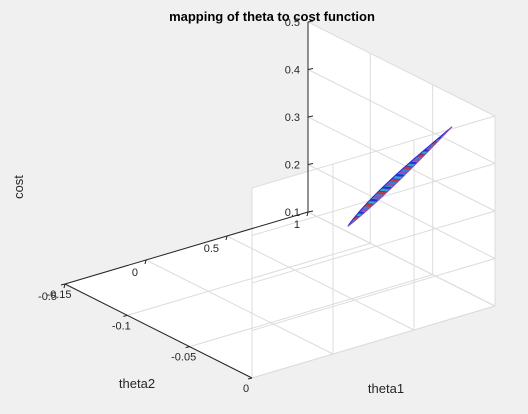  Describe the element at coordinates (272, 16) in the screenshot. I see `chart-title: mapping of theta to cost function` at that location.